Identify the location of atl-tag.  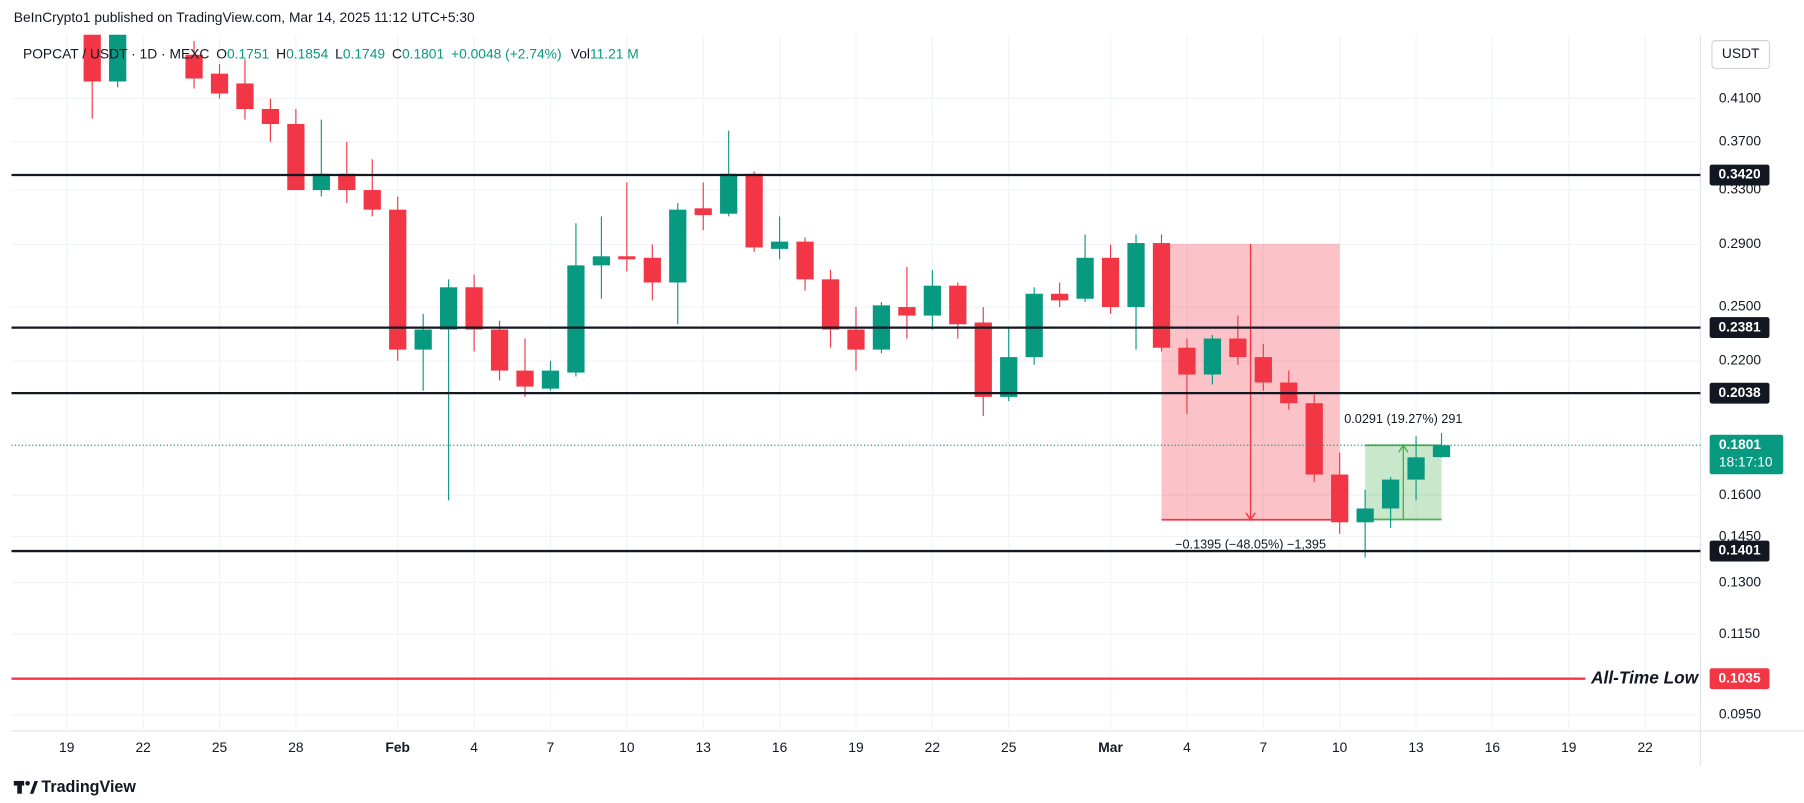
(1739, 679).